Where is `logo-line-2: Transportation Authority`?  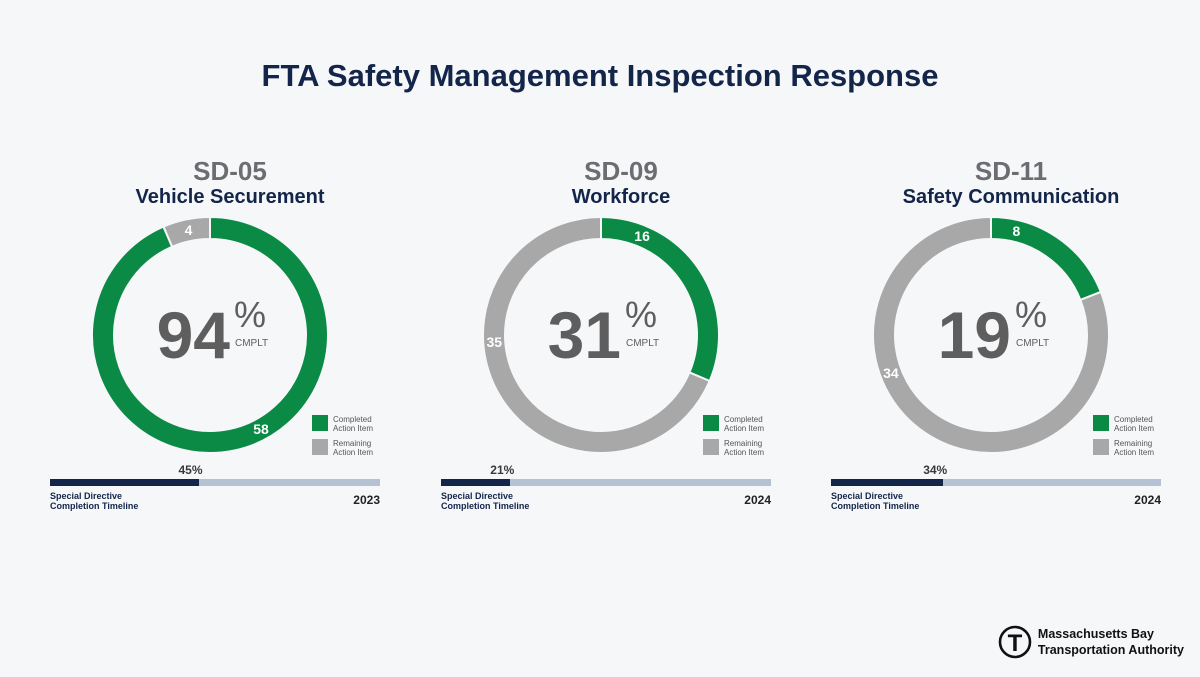
logo-line-2: Transportation Authority is located at coordinates (1110, 650).